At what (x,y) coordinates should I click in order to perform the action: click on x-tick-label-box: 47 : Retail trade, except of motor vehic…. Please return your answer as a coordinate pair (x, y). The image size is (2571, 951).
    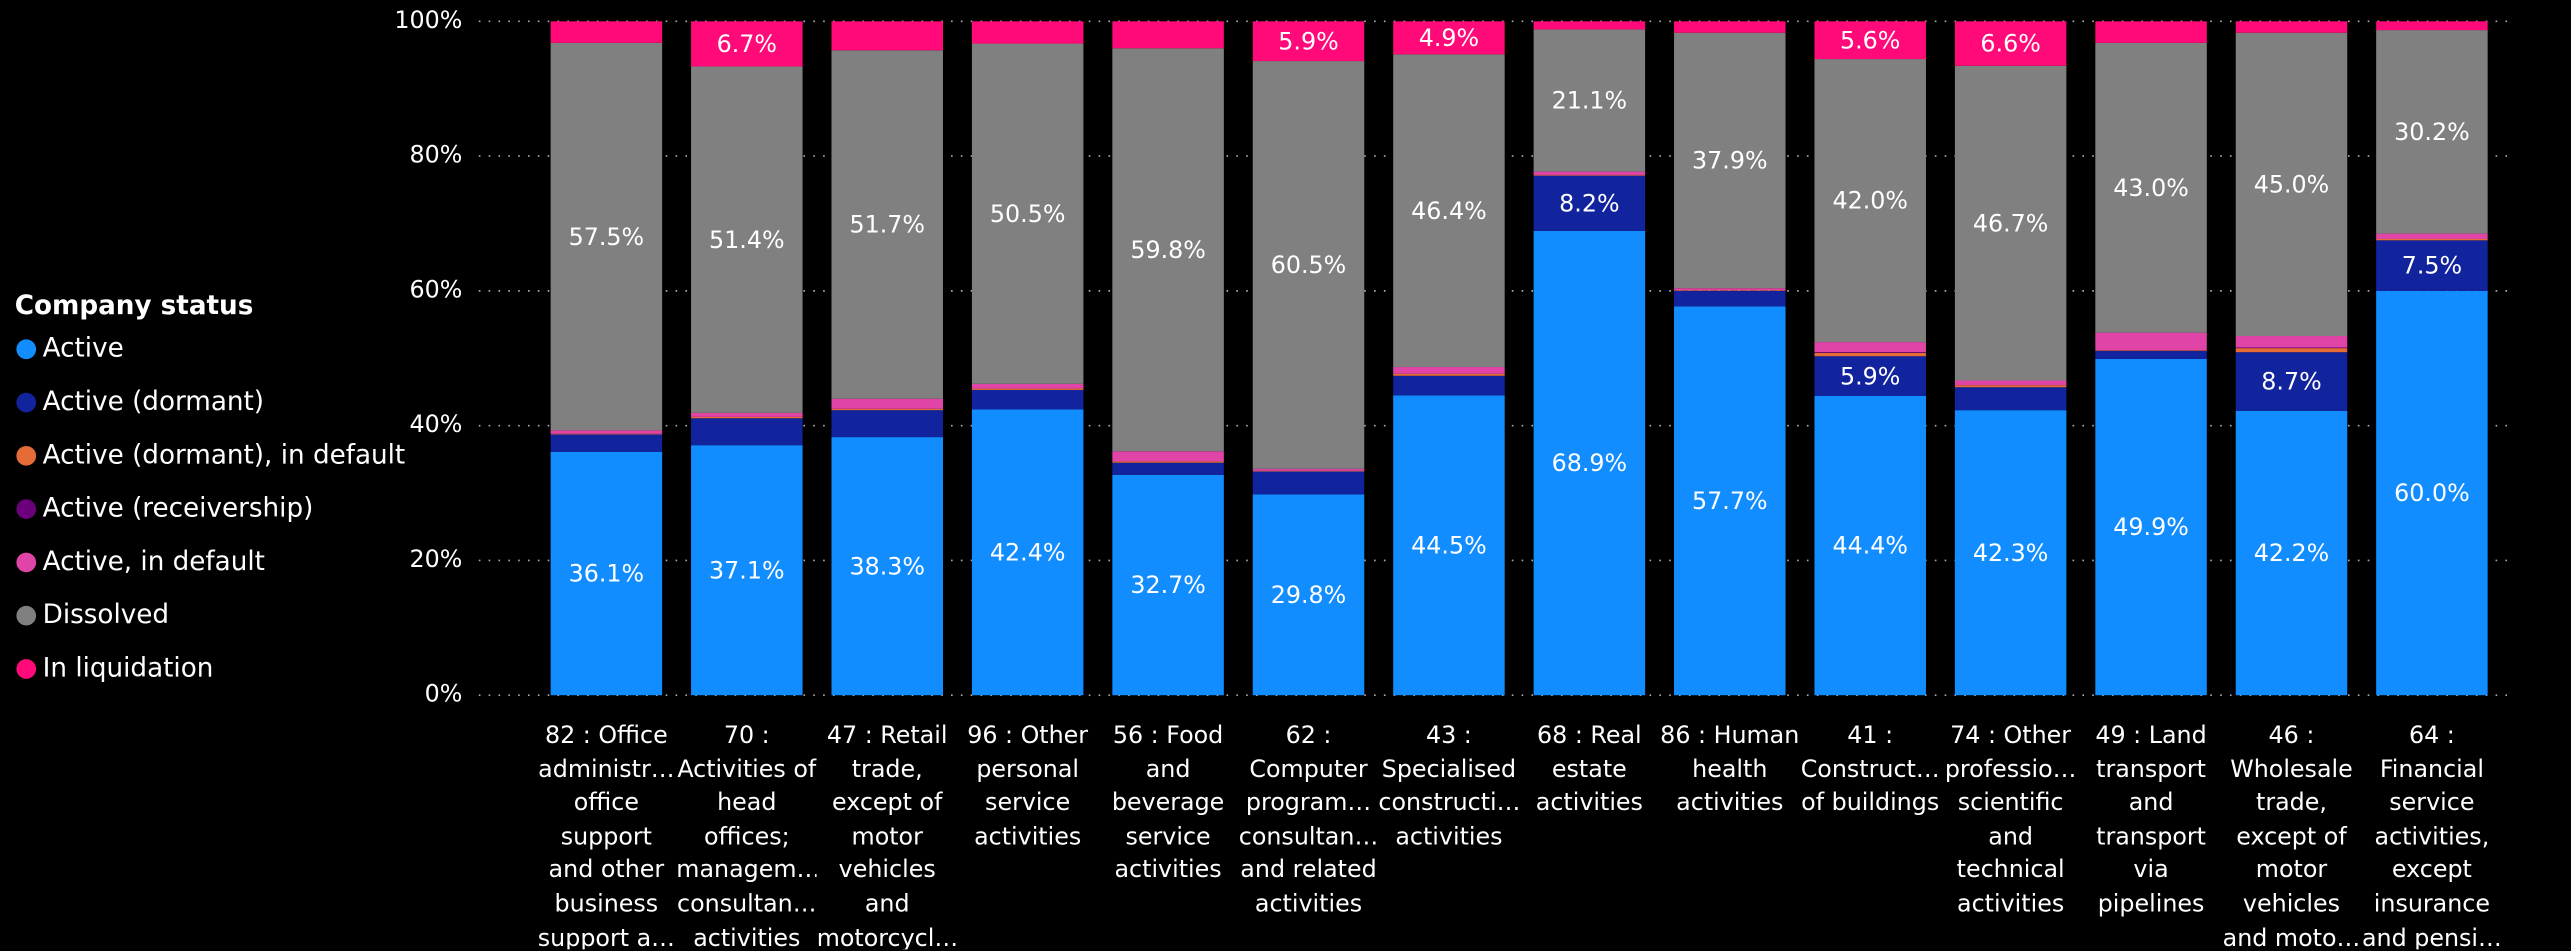
    Looking at the image, I should click on (887, 836).